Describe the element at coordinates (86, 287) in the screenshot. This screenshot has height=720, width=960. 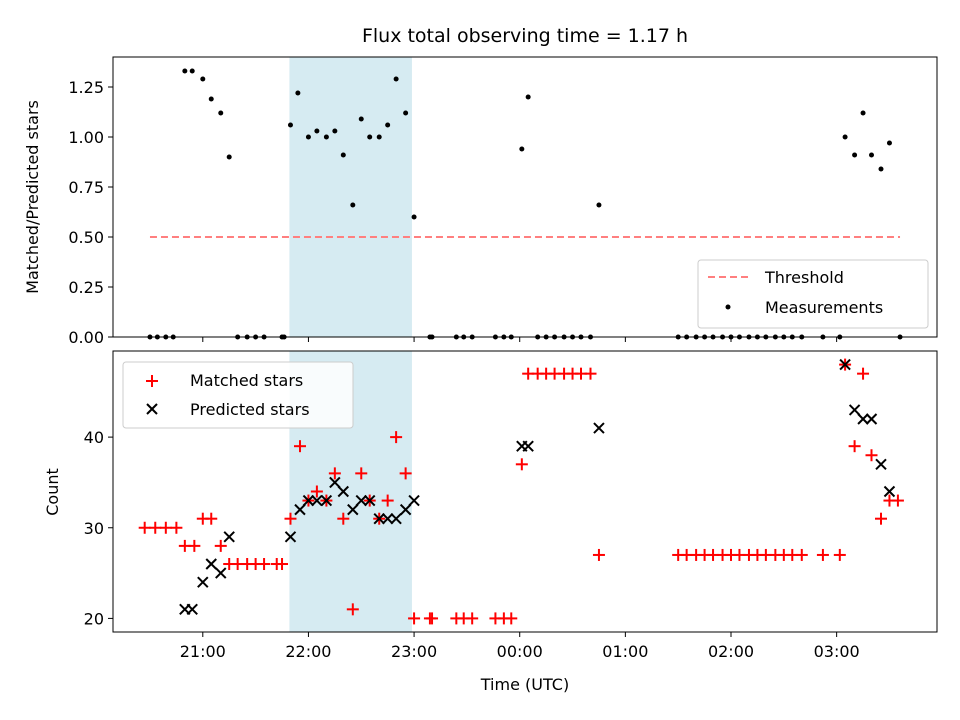
I see `top-y-tick-label: 0.25` at that location.